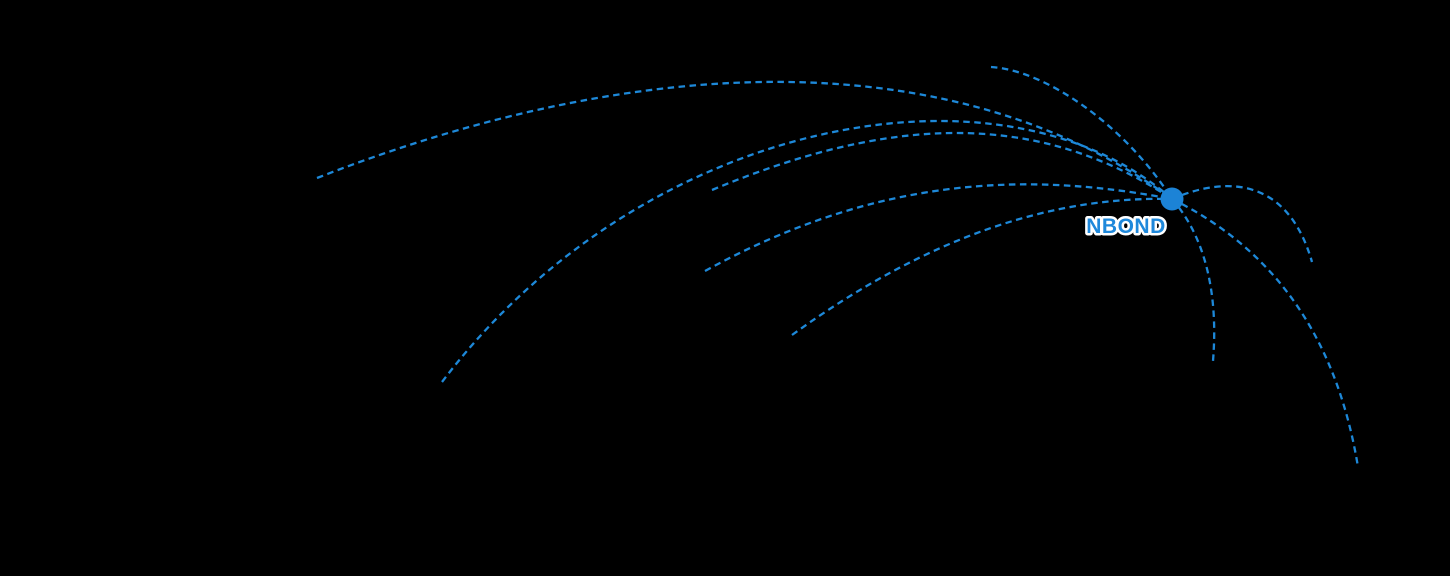  What do you see at coordinates (1242, 224) in the screenshot?
I see `edge-right-hook` at bounding box center [1242, 224].